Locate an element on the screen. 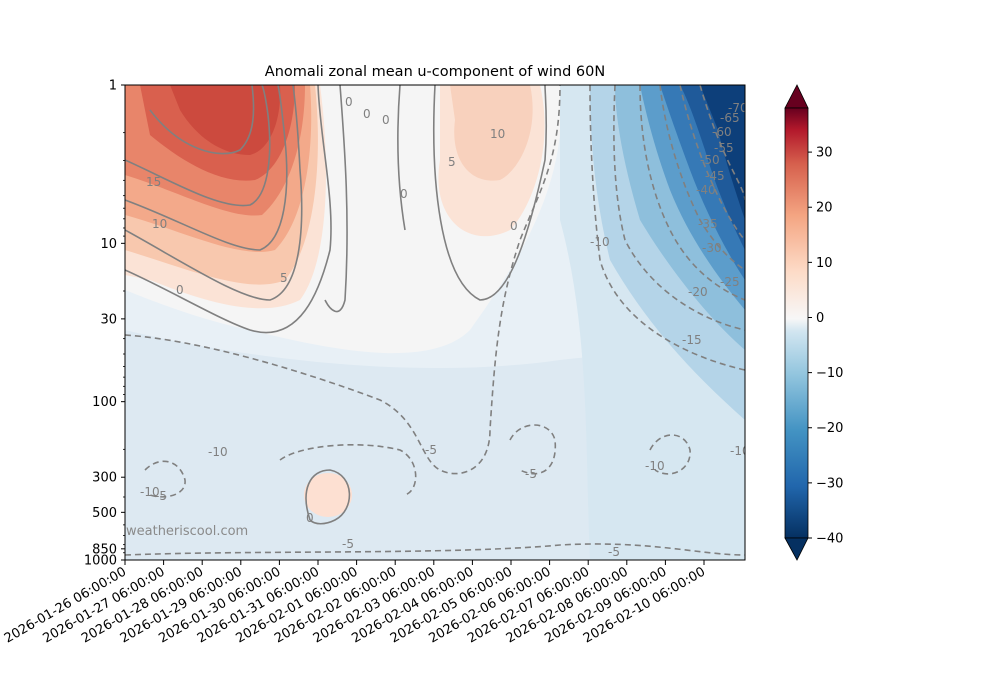 Image resolution: width=1000 pixels, height=700 pixels. colorbar-tick-label: 20 is located at coordinates (824, 208).